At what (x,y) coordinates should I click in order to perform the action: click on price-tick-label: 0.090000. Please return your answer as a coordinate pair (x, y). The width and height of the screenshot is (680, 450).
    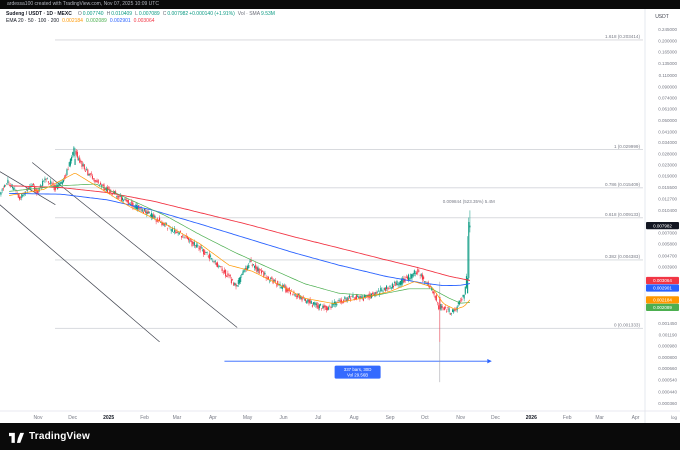
    Looking at the image, I should click on (667, 86).